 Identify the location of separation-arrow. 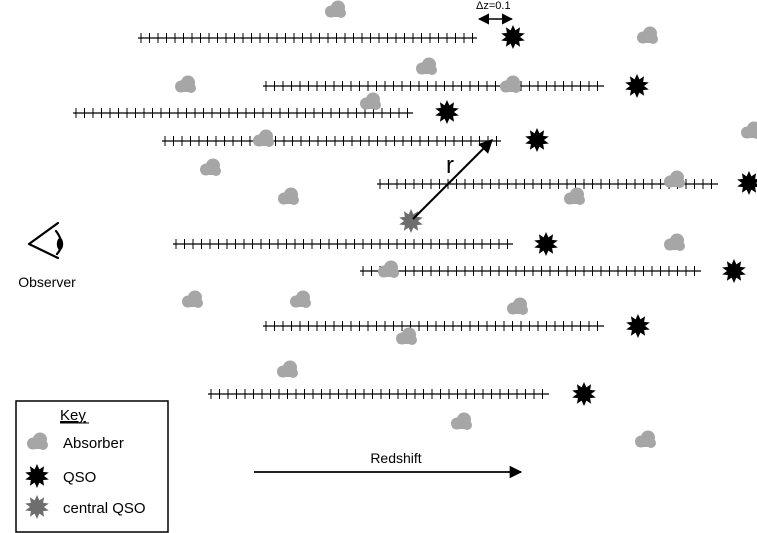
(452, 179).